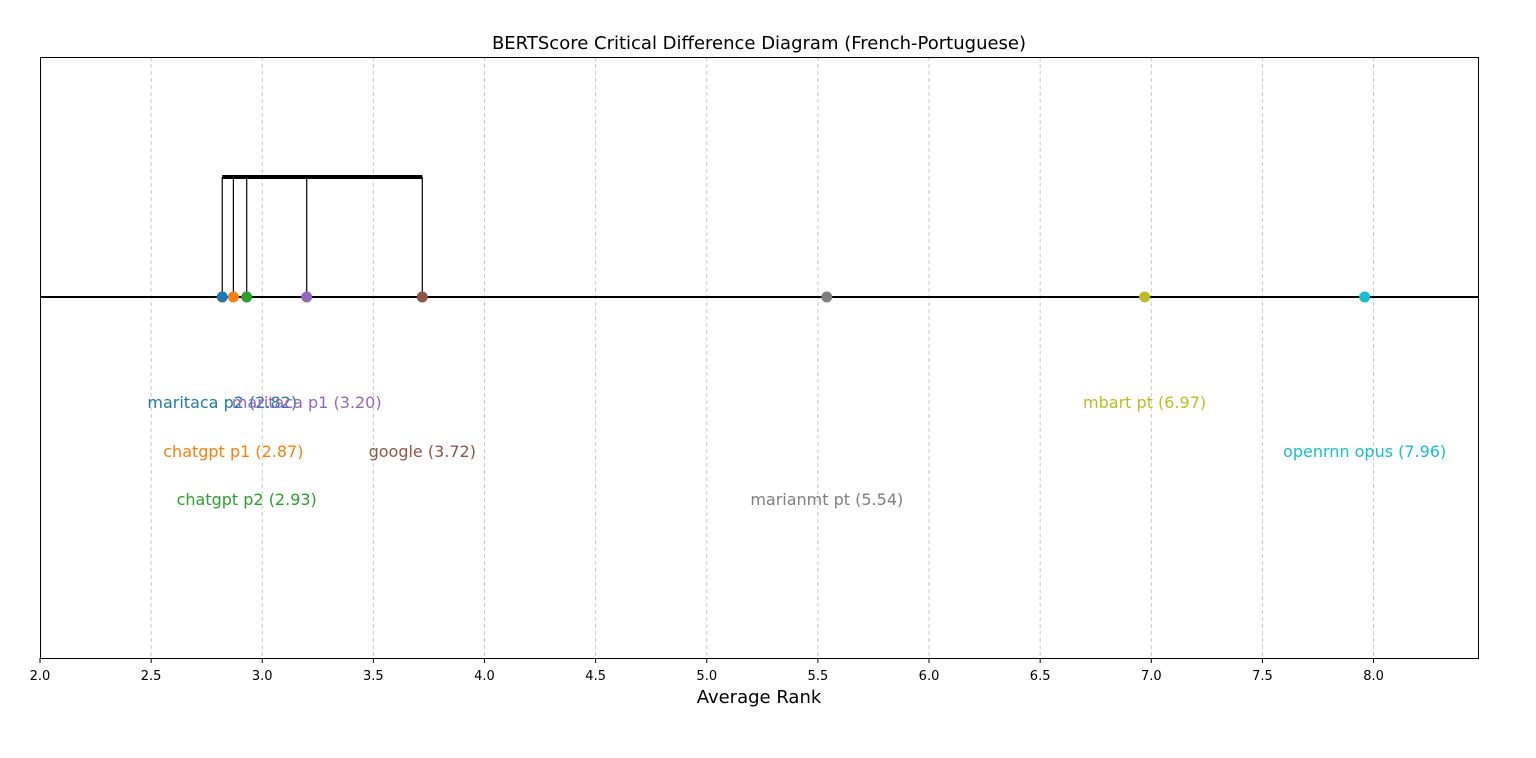  What do you see at coordinates (793, 297) in the screenshot?
I see `data-points` at bounding box center [793, 297].